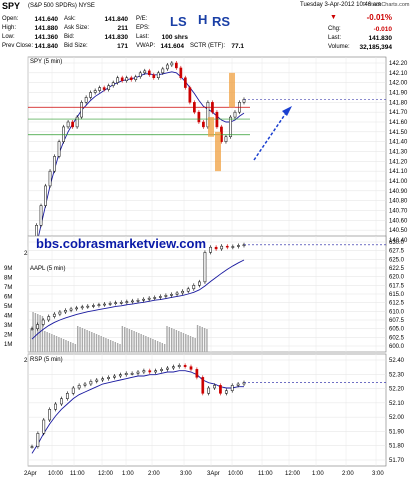 Image resolution: width=416 pixels, height=480 pixels. I want to click on y-tick-label: 142.20, so click(398, 64).